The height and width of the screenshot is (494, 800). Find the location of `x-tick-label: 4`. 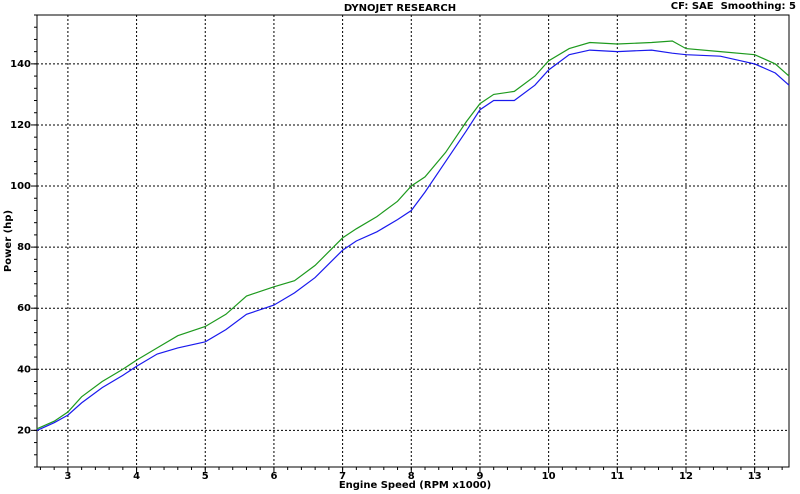

x-tick-label: 4 is located at coordinates (136, 476).